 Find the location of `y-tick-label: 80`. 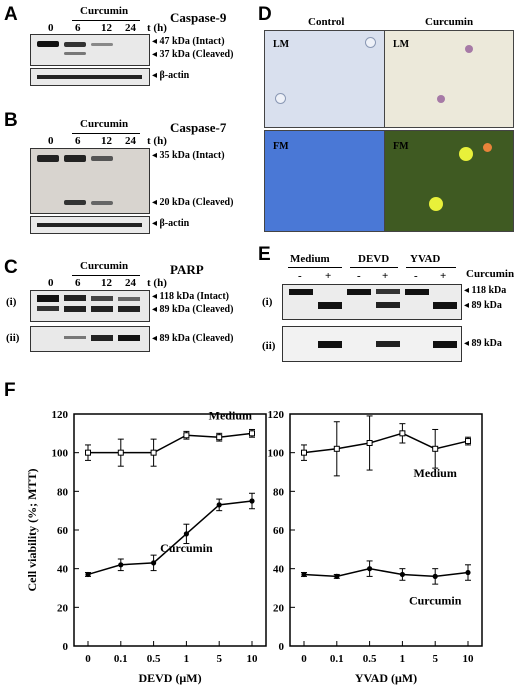

y-tick-label: 80 is located at coordinates (279, 492).